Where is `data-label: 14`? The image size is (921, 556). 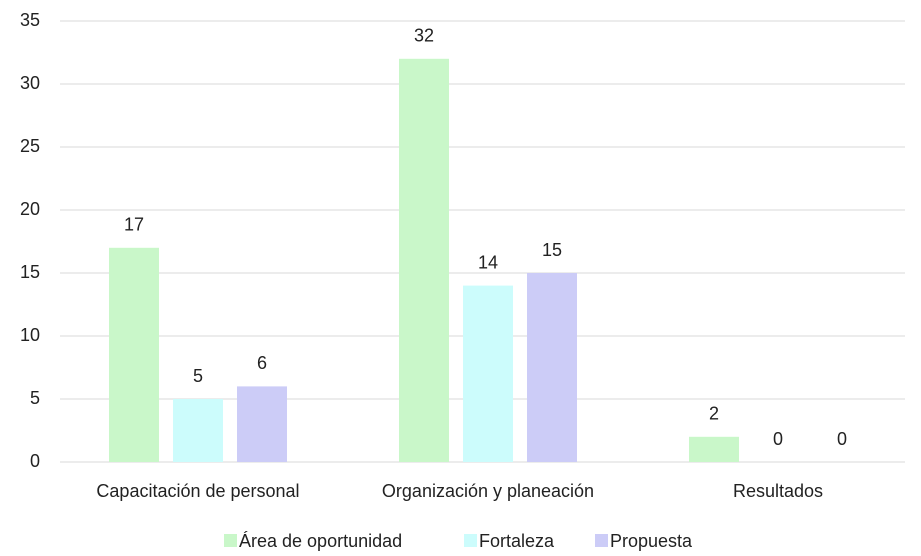 data-label: 14 is located at coordinates (488, 262).